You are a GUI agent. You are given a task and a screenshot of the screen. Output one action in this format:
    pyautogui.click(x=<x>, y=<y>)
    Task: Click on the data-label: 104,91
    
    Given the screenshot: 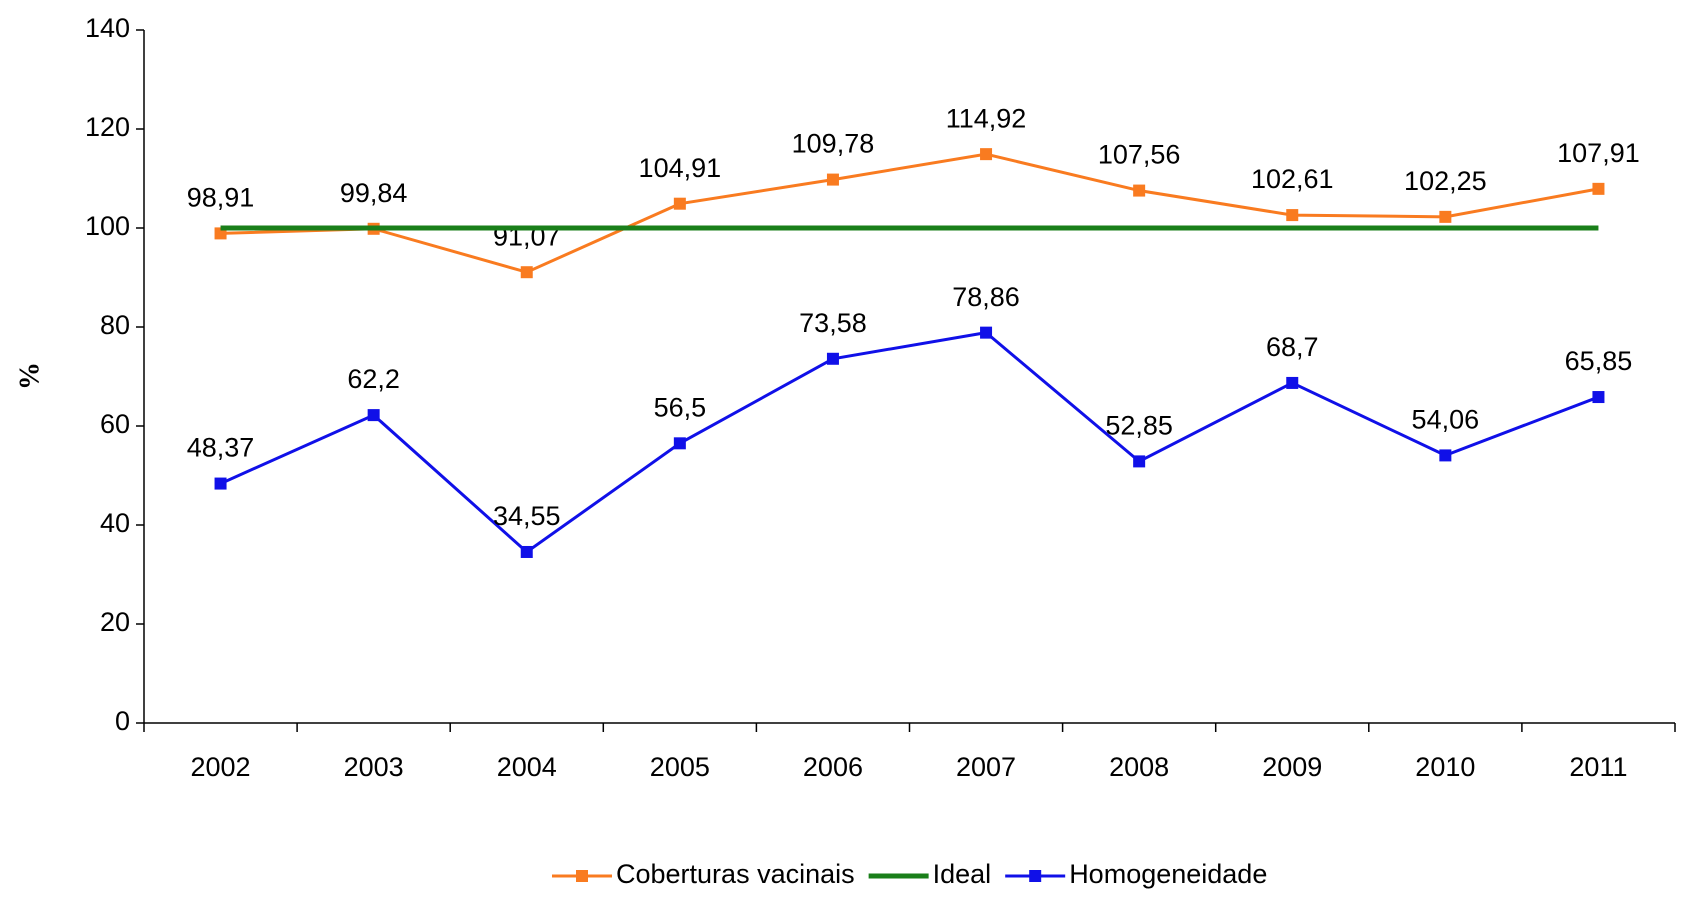 What is the action you would take?
    pyautogui.click(x=680, y=168)
    